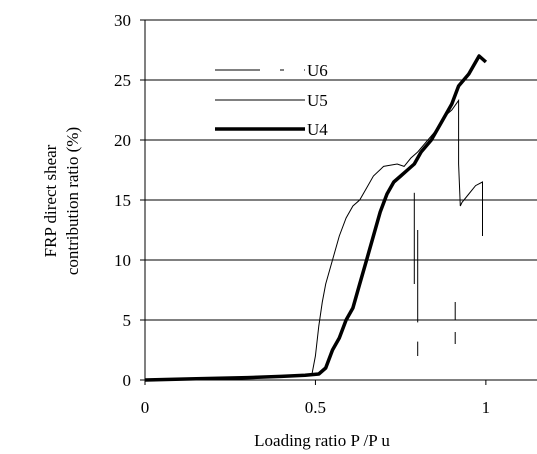 The image size is (537, 454). I want to click on y-tick-label: 30, so click(122, 20).